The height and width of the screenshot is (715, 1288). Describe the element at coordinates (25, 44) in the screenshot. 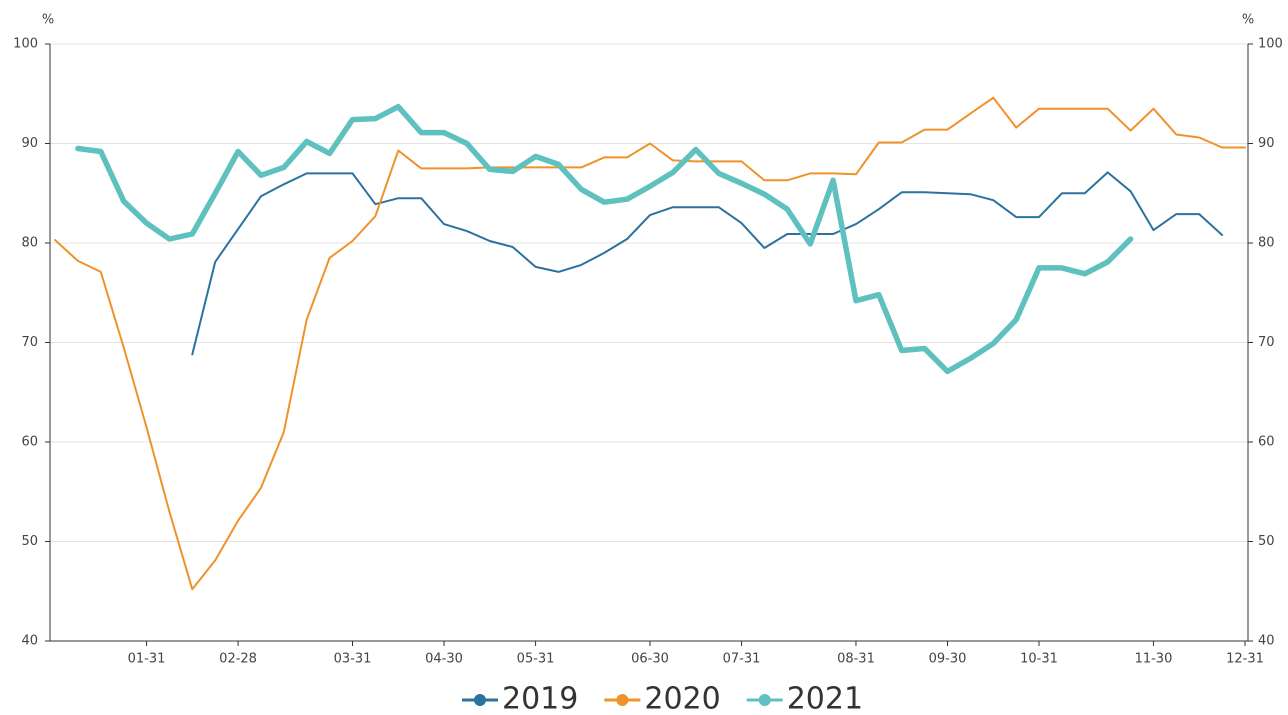

I see `y-tick-label: 100` at that location.